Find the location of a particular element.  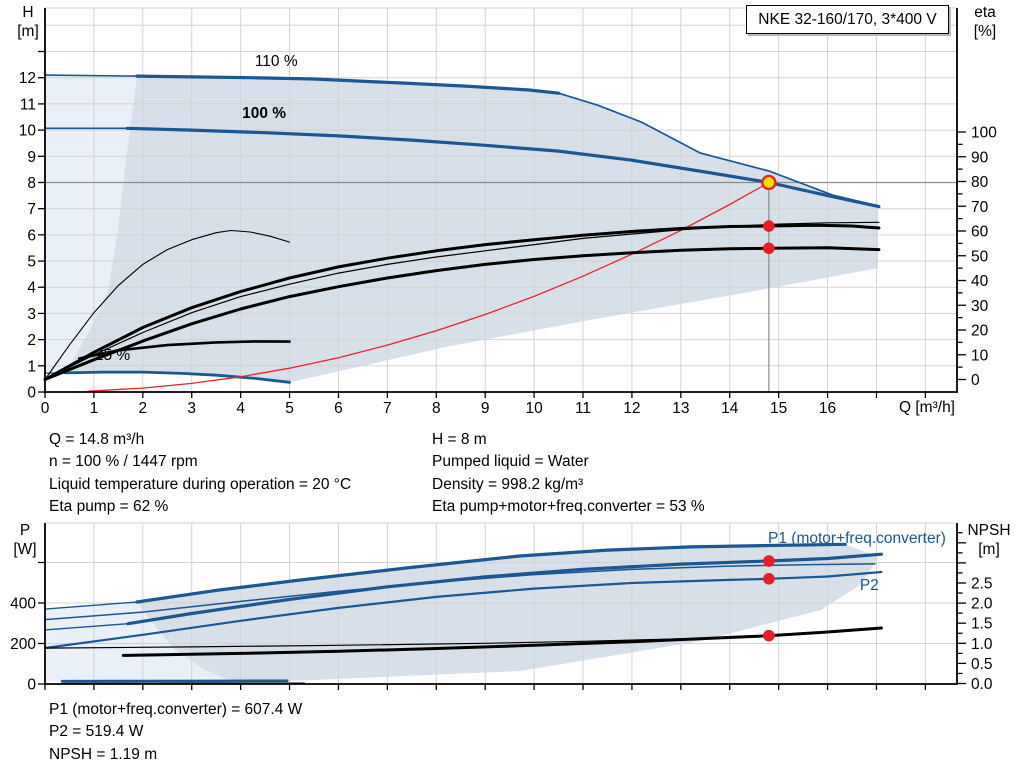

p1-100-curve is located at coordinates (504, 589).